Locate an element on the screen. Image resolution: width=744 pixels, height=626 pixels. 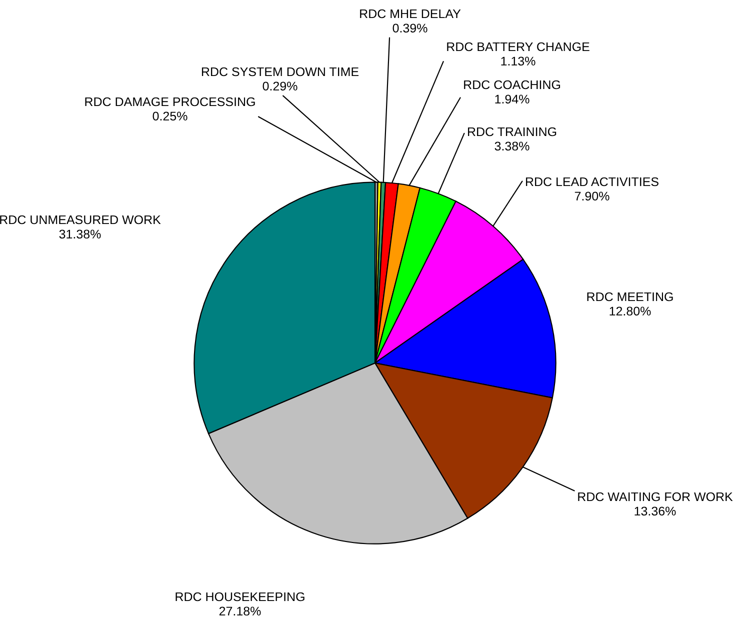
slice-label: RDC BATTERY CHANGE is located at coordinates (518, 47).